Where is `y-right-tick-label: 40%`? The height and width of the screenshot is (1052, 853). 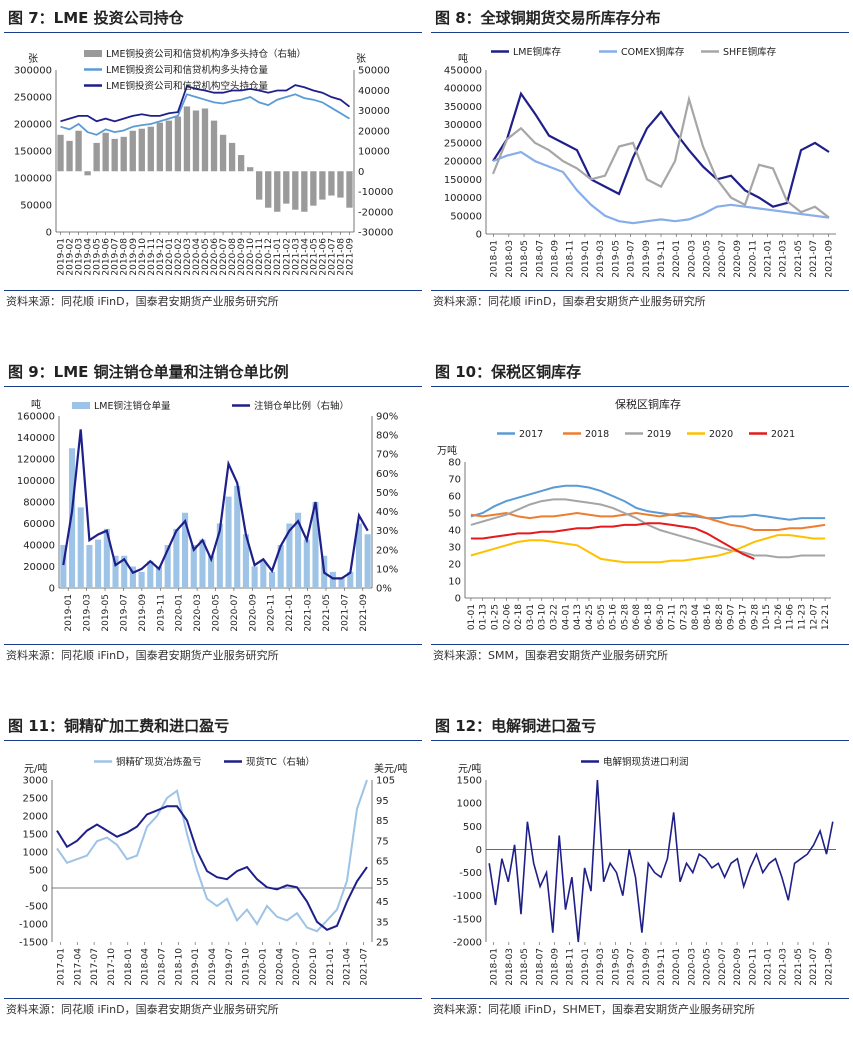 y-right-tick-label: 40% is located at coordinates (387, 512).